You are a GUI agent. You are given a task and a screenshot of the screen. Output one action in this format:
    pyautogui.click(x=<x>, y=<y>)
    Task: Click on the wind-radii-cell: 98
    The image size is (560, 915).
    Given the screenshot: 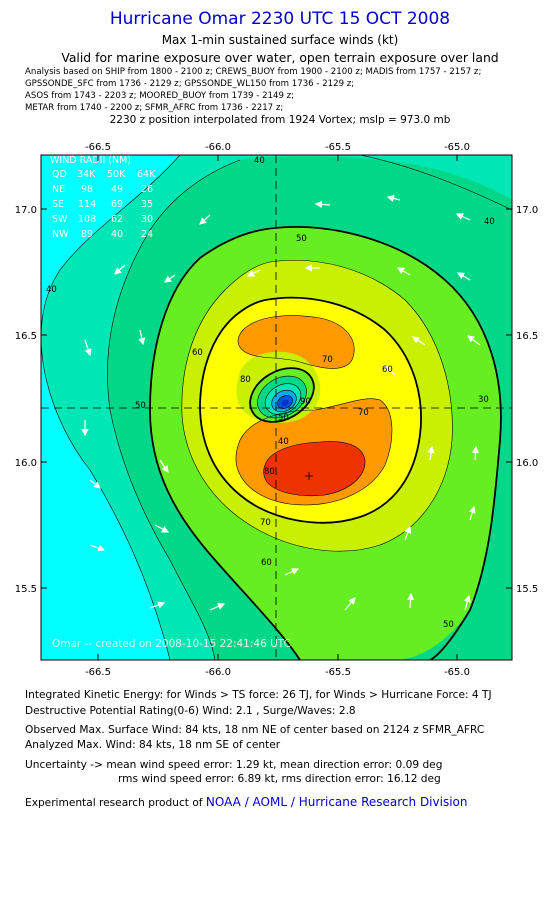 What is the action you would take?
    pyautogui.click(x=87, y=189)
    